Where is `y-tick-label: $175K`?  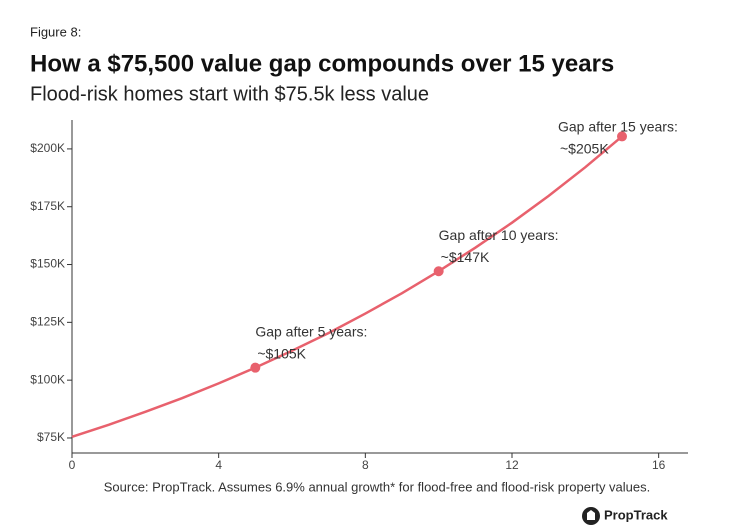
y-tick-label: $175K is located at coordinates (47, 206).